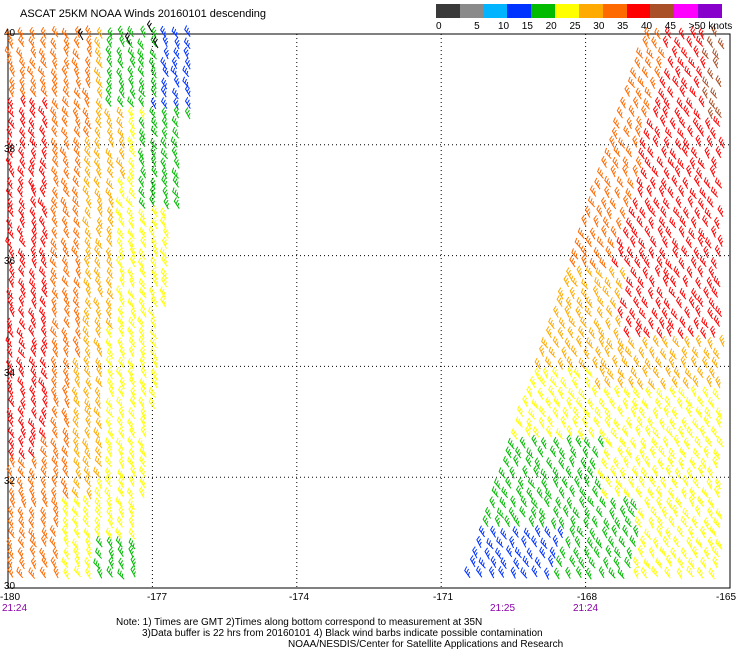 The image size is (740, 650). I want to click on legend-tick-label: 5, so click(477, 26).